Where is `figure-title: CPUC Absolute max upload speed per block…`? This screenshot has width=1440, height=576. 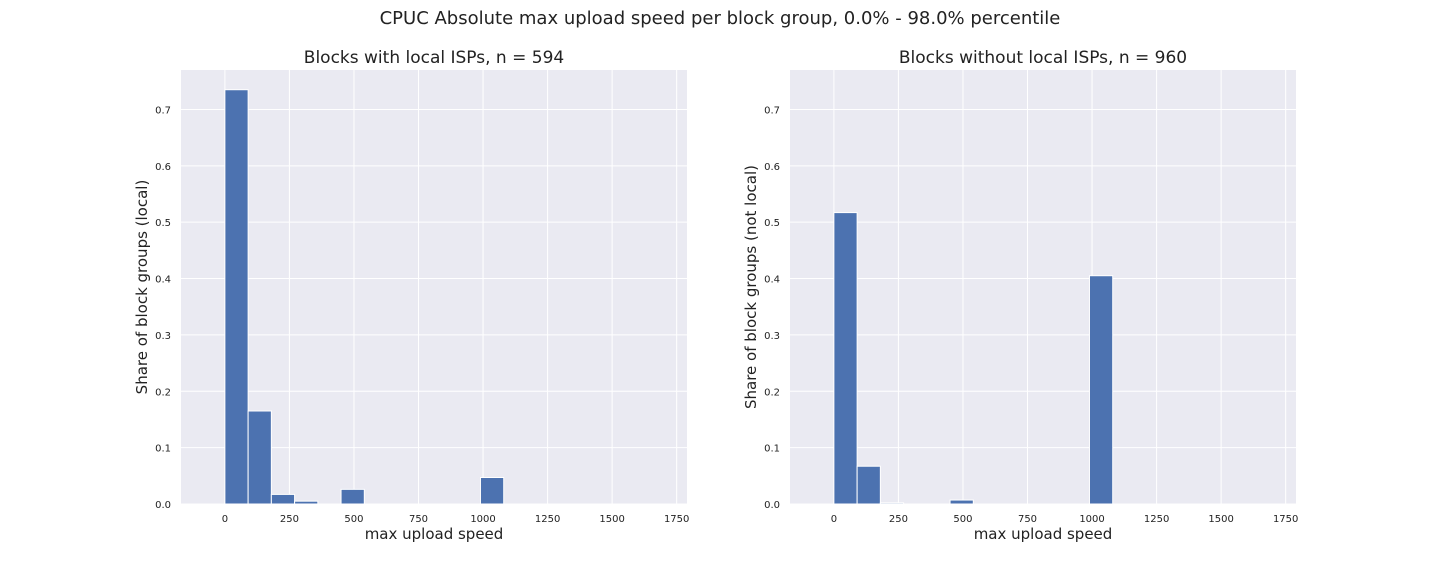 figure-title: CPUC Absolute max upload speed per block… is located at coordinates (720, 18).